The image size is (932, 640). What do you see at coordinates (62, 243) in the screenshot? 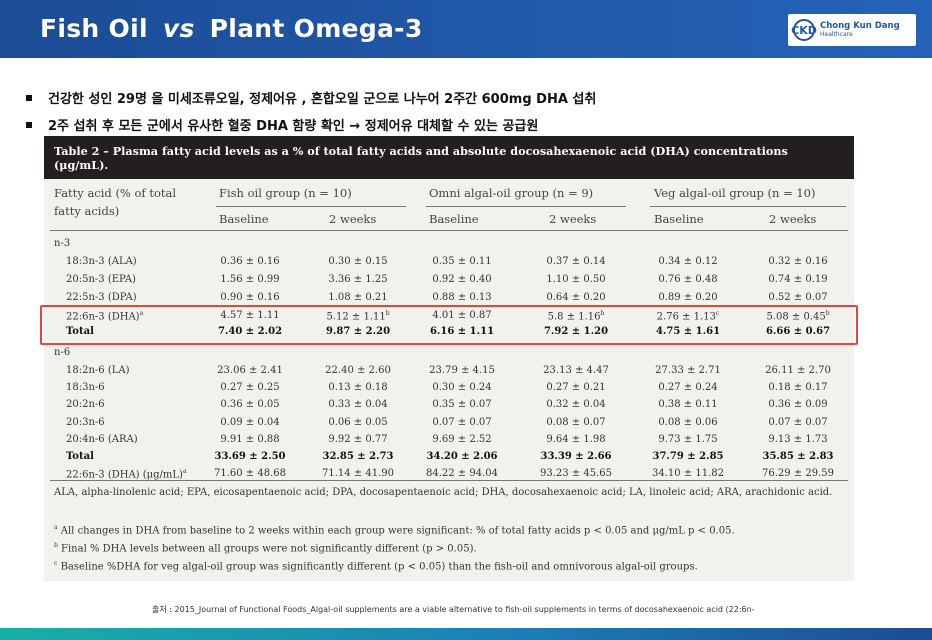
I see `section-label-n3: n-3` at bounding box center [62, 243].